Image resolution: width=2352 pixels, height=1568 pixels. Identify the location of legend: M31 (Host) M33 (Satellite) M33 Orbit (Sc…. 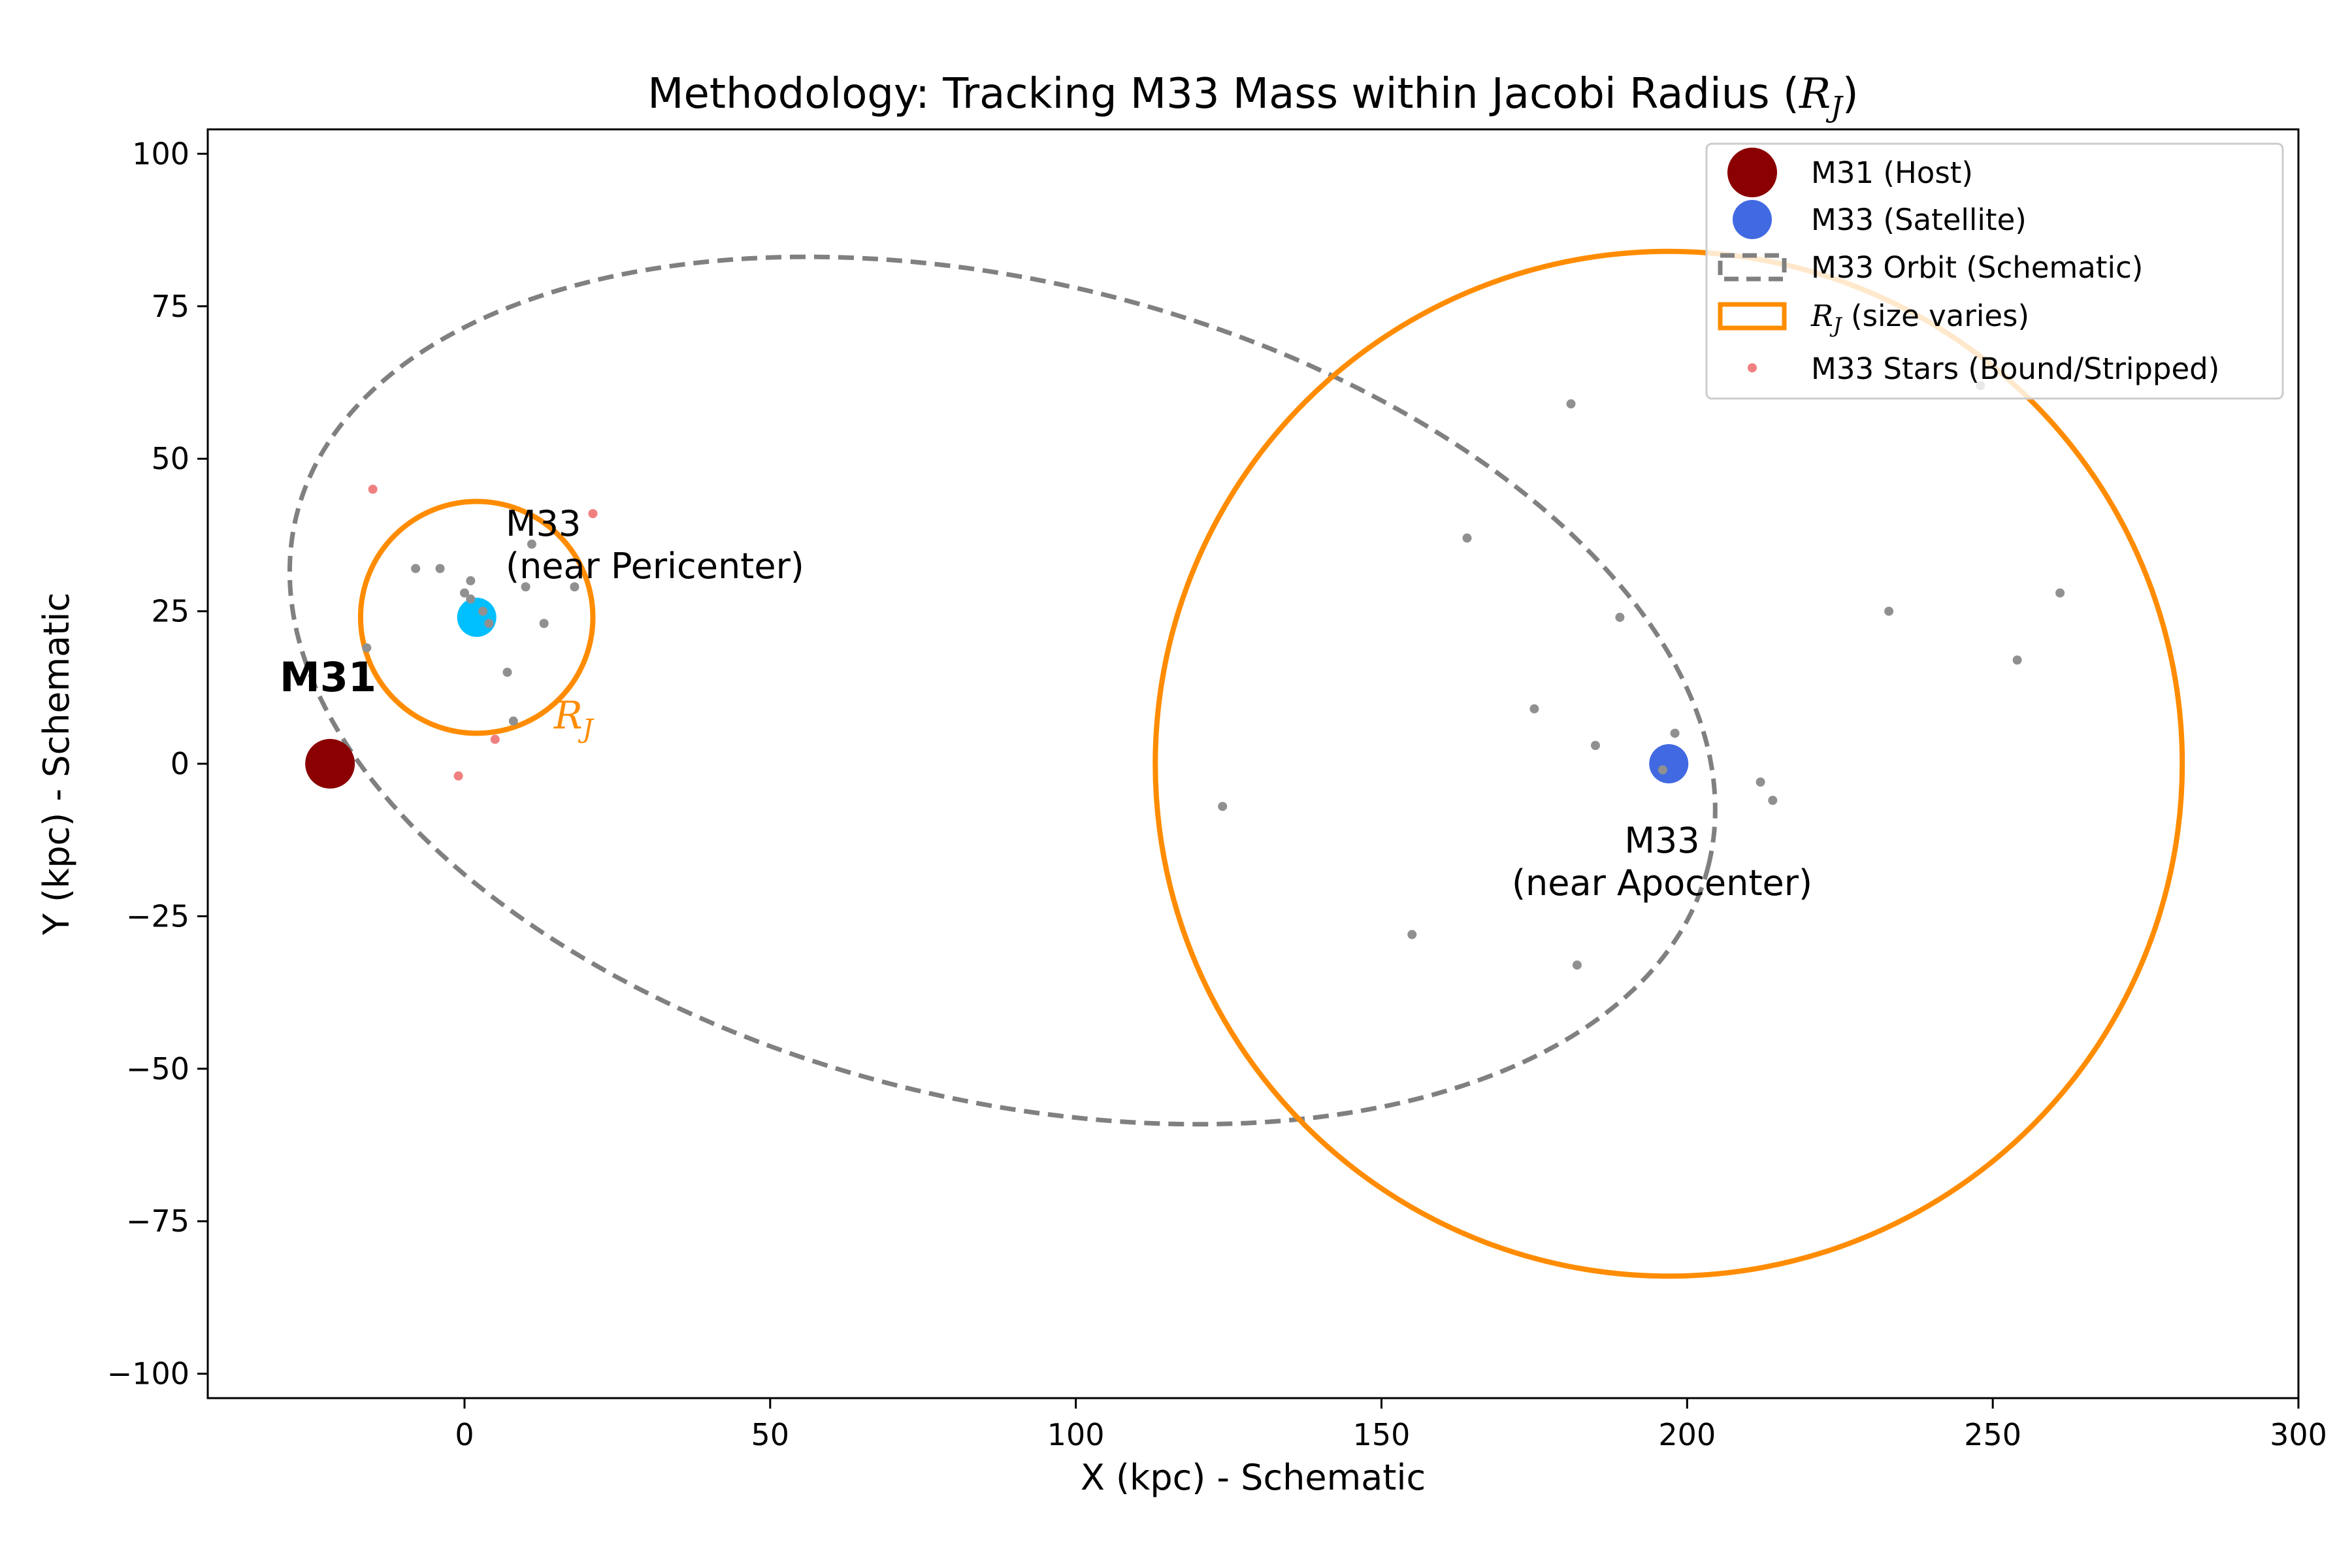
(1994, 271).